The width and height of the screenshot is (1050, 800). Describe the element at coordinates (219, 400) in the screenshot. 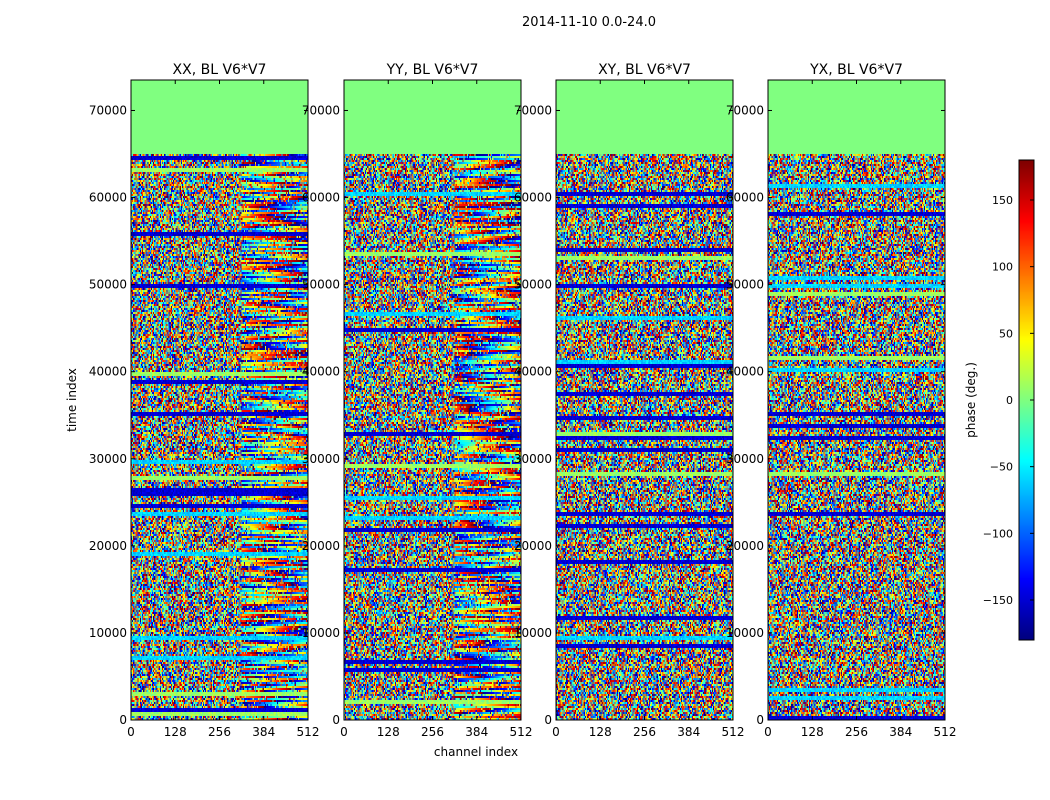

I see `heatmap-xx` at that location.